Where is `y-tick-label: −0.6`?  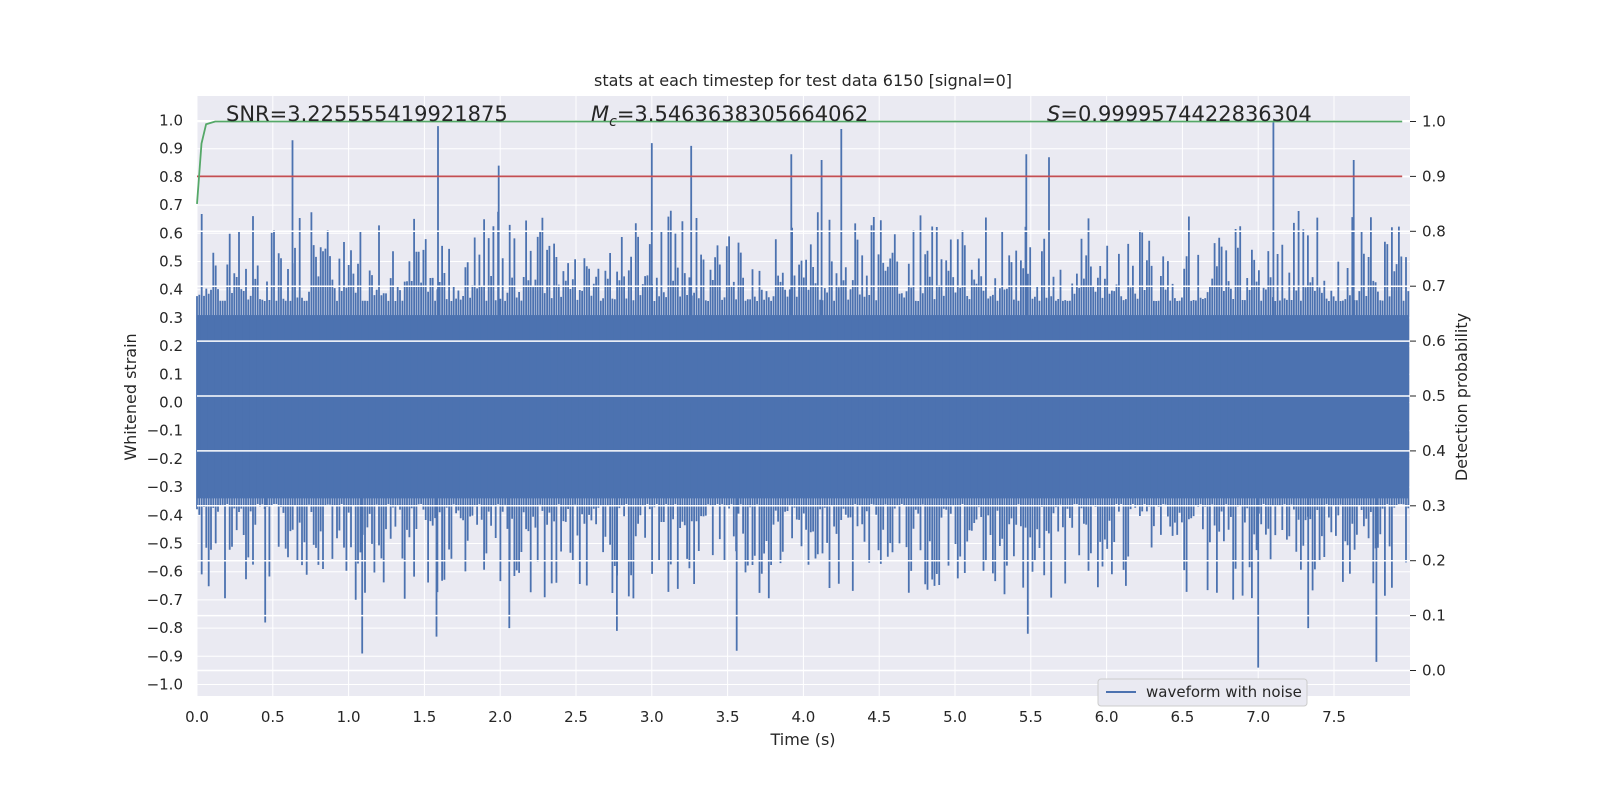 y-tick-label: −0.6 is located at coordinates (165, 572).